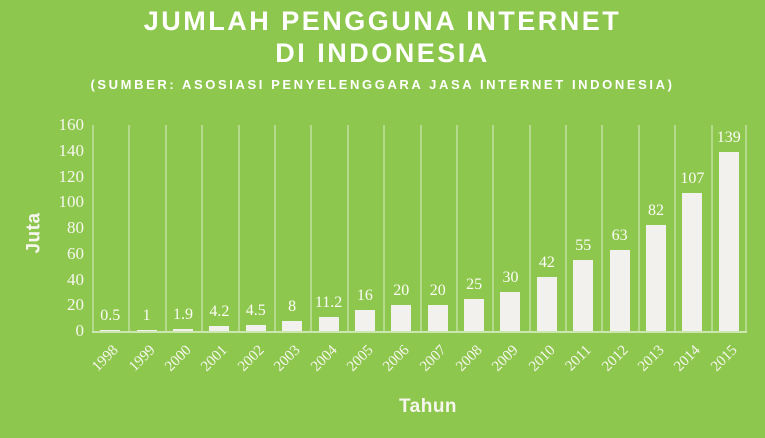 This screenshot has width=765, height=438. What do you see at coordinates (364, 296) in the screenshot?
I see `bar-value-label: 16` at bounding box center [364, 296].